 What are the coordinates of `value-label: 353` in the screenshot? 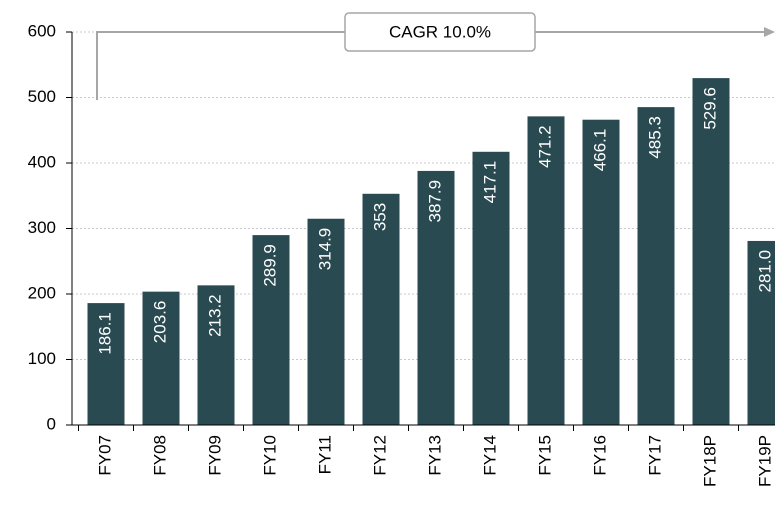 It's located at (379, 217).